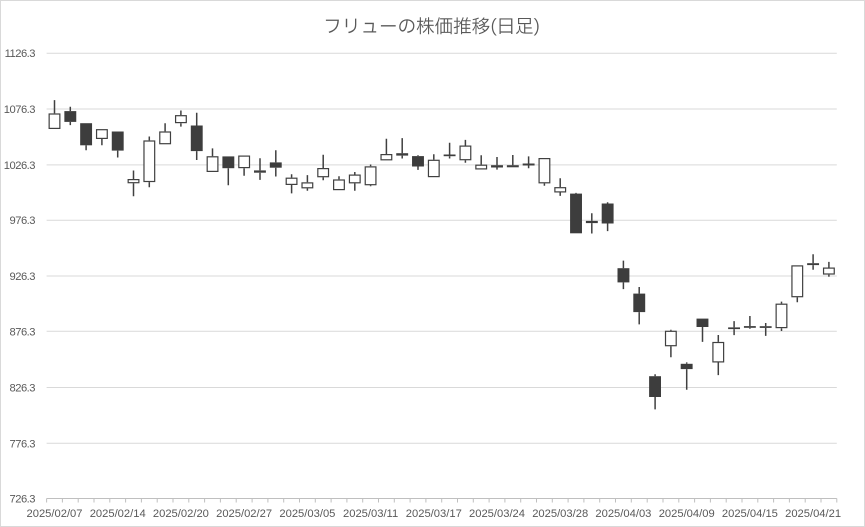 The height and width of the screenshot is (527, 865). Describe the element at coordinates (623, 514) in the screenshot. I see `svg-text: 2025/04/03` at that location.